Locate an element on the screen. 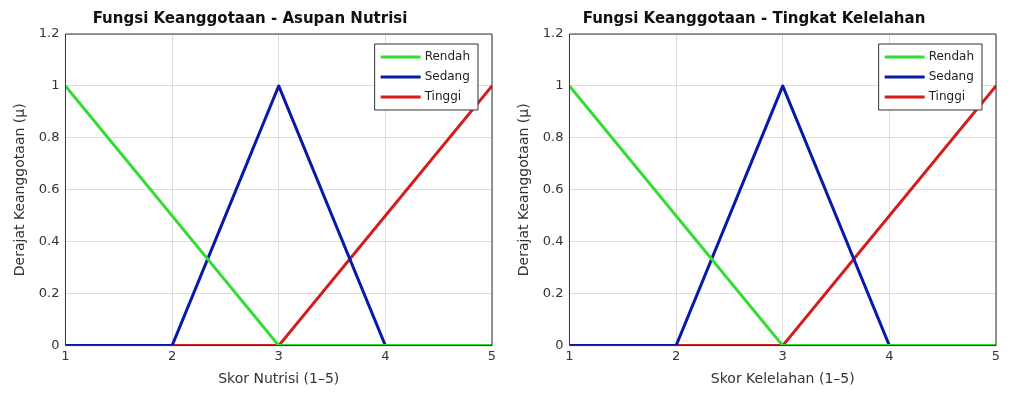 This screenshot has height=402, width=1021. x-axis-title: Skor Kelelahan (1–5) is located at coordinates (782, 378).